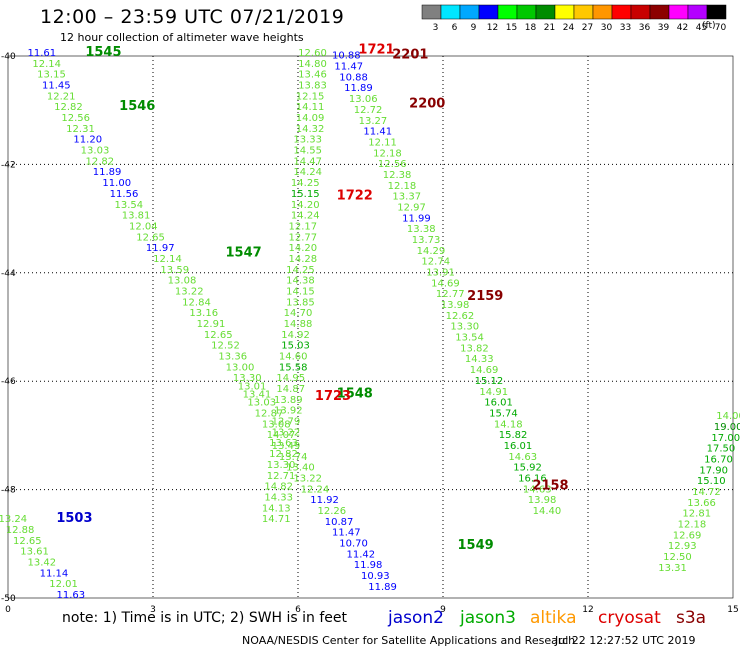 The height and width of the screenshot is (650, 740). Describe the element at coordinates (531, 28) in the screenshot. I see `colorbar-tick-label: 18` at that location.